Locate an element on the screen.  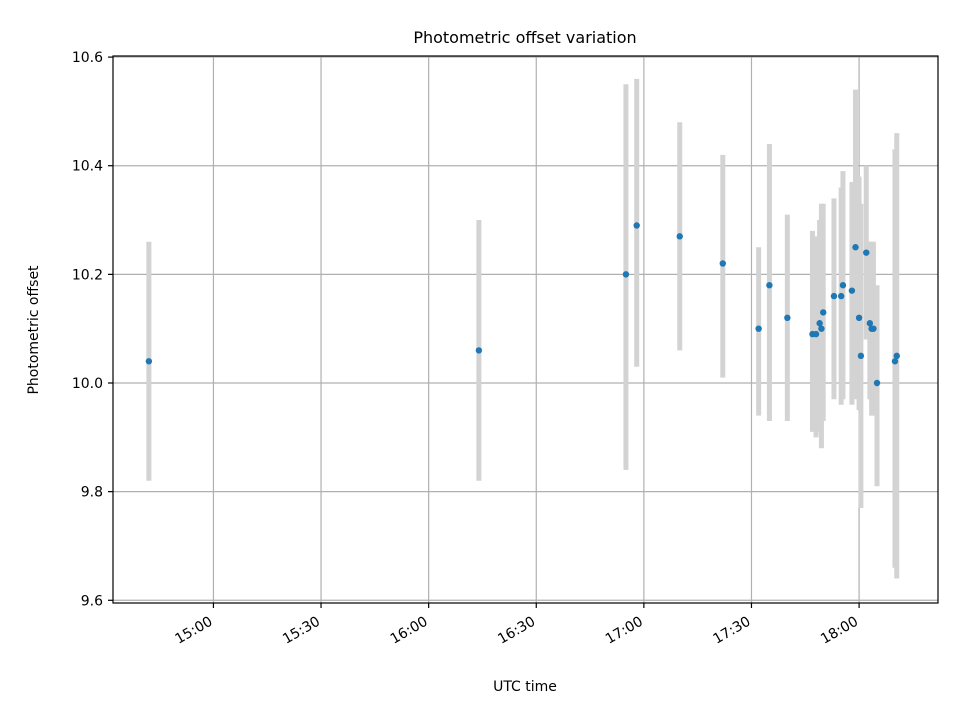
x-axis-label: UTC time is located at coordinates (525, 687).